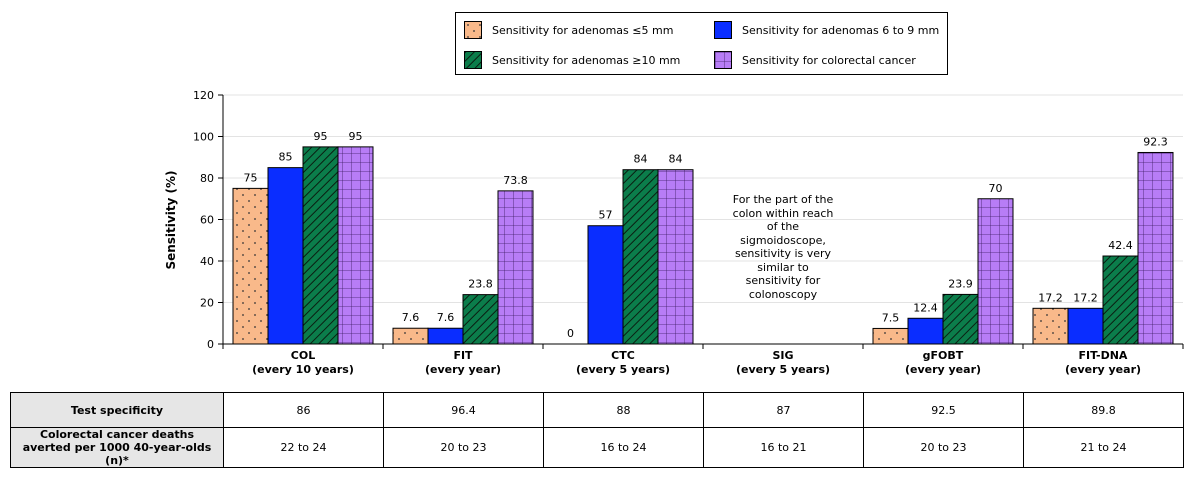 The image size is (1194, 480). I want to click on hatched-green-swatch-icon, so click(473, 60).